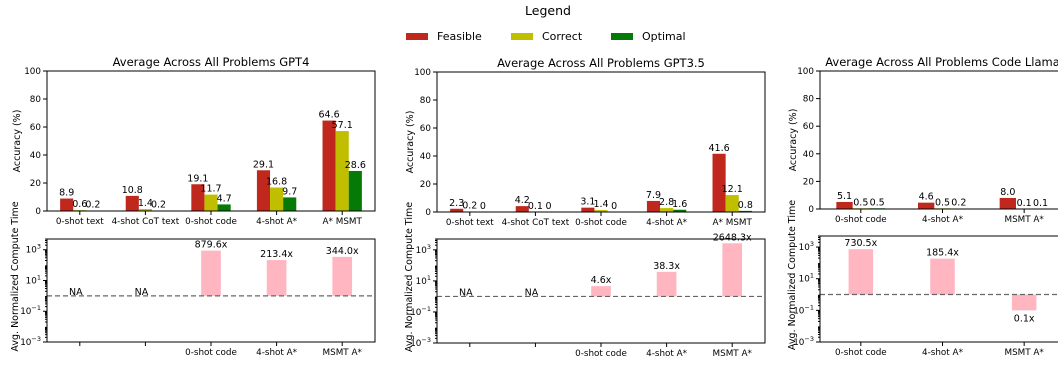 This screenshot has width=1058, height=375. Describe the element at coordinates (146, 222) in the screenshot. I see `accuracy-x-tick-label: 4-shot CoT text` at that location.